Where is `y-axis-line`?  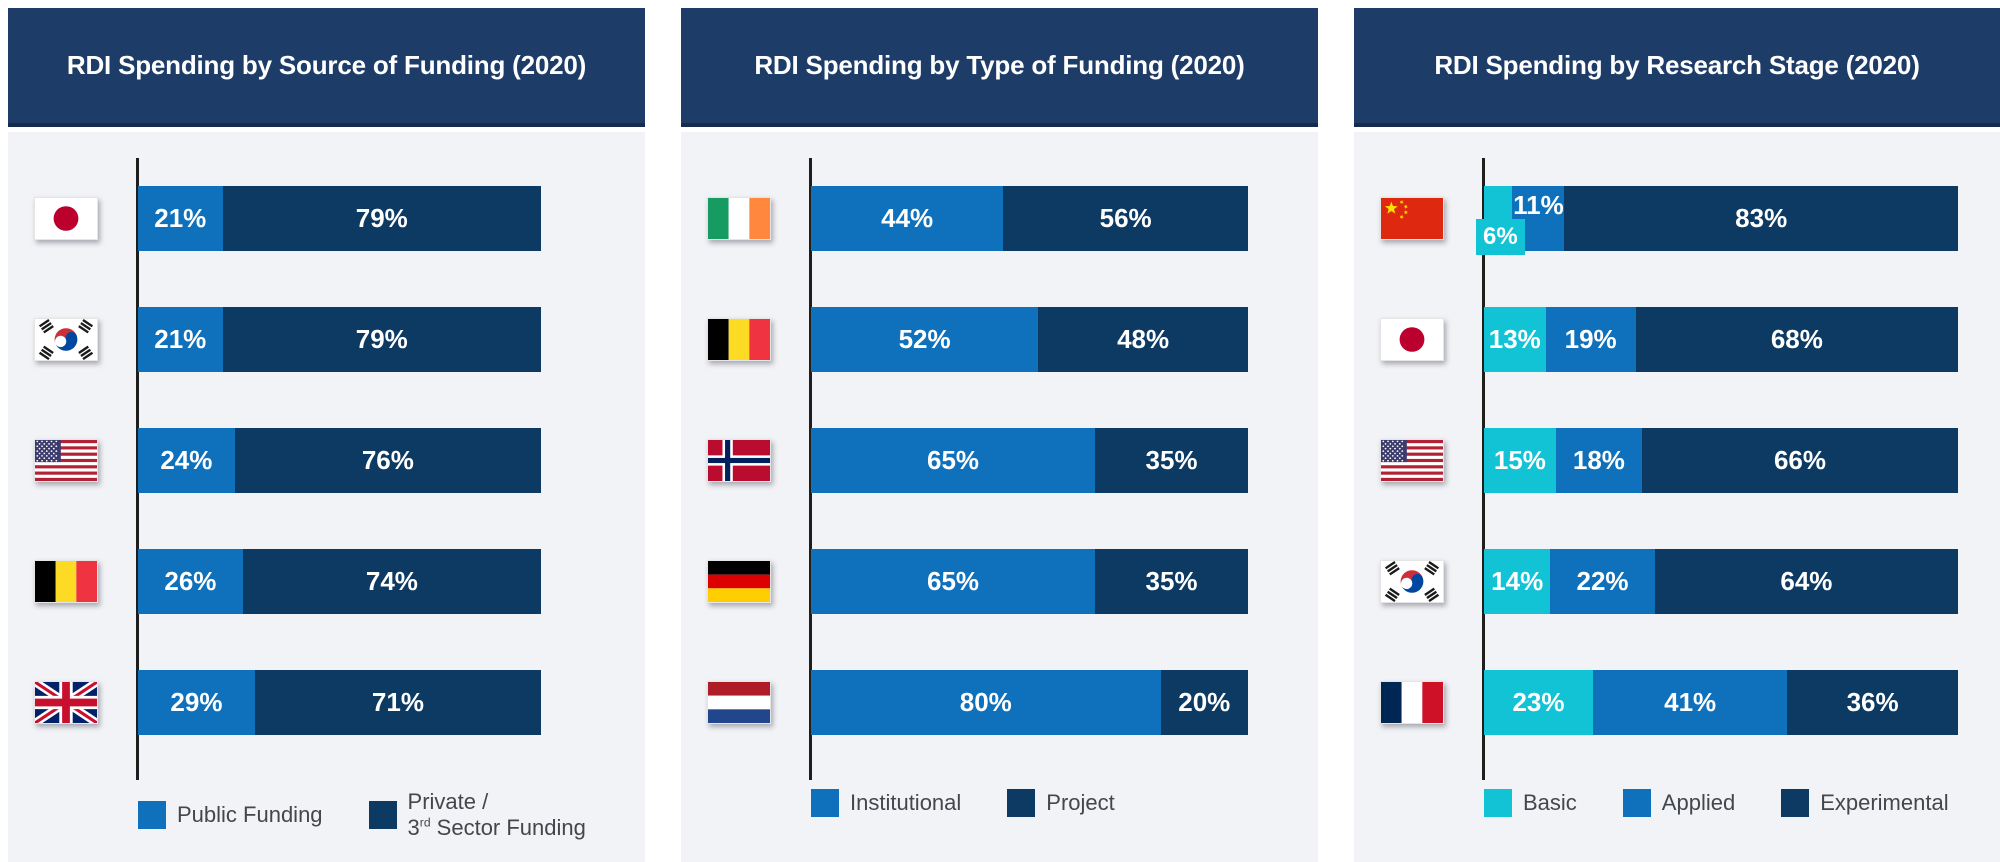
y-axis-line is located at coordinates (137, 469).